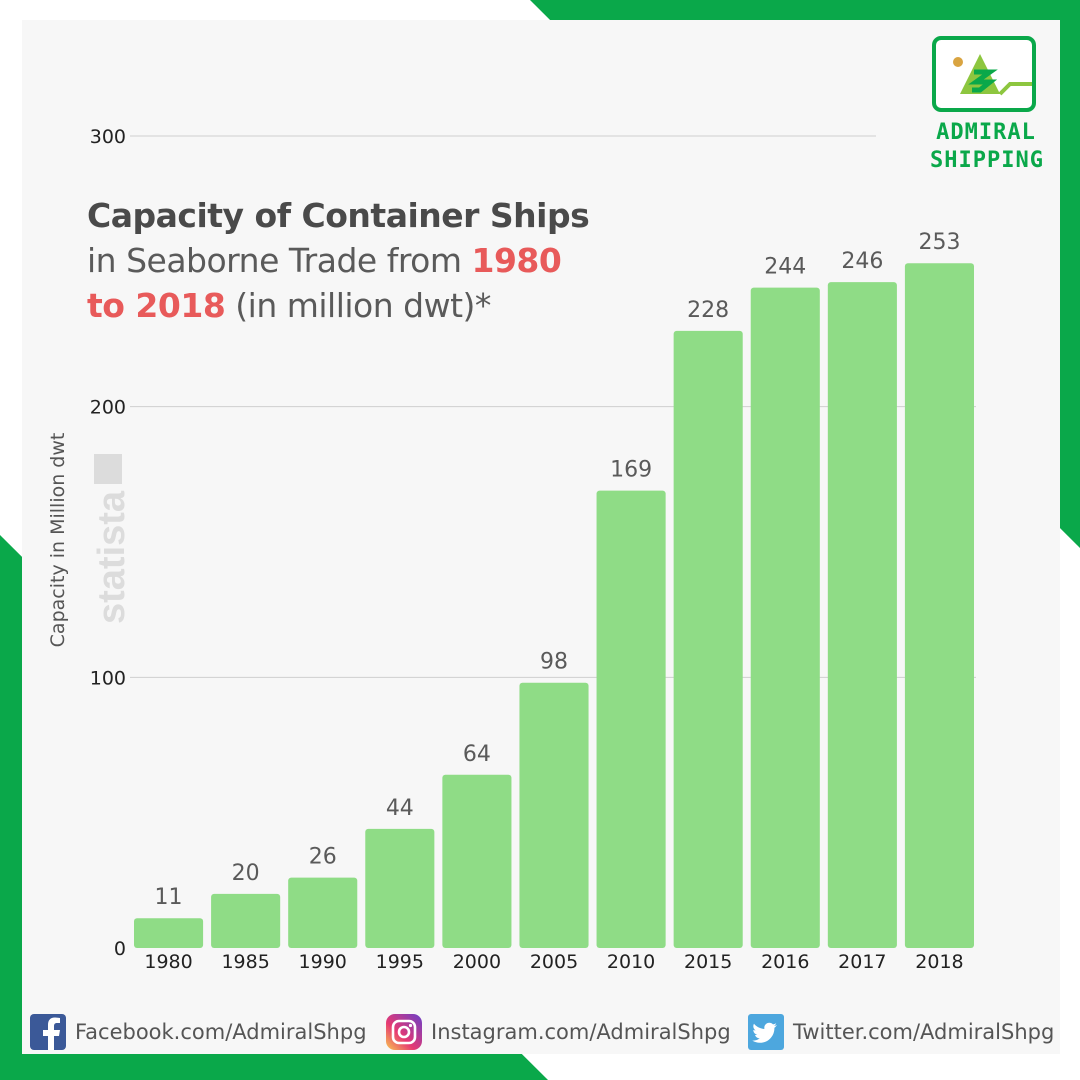 The width and height of the screenshot is (1080, 1080). I want to click on ship-anchor-icon, so click(992, 75).